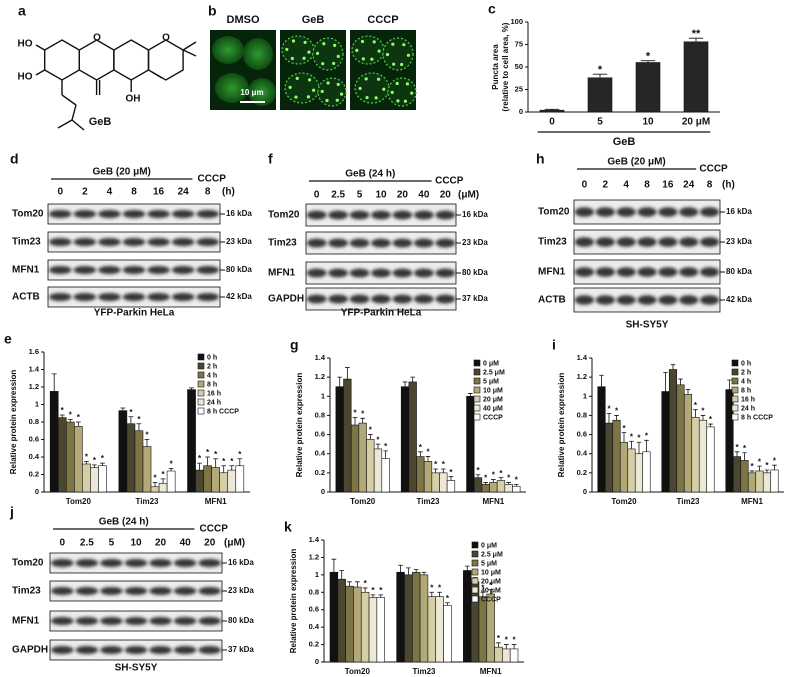 The height and width of the screenshot is (677, 789). What do you see at coordinates (585, 491) in the screenshot?
I see `y-tick-label: 0` at bounding box center [585, 491].